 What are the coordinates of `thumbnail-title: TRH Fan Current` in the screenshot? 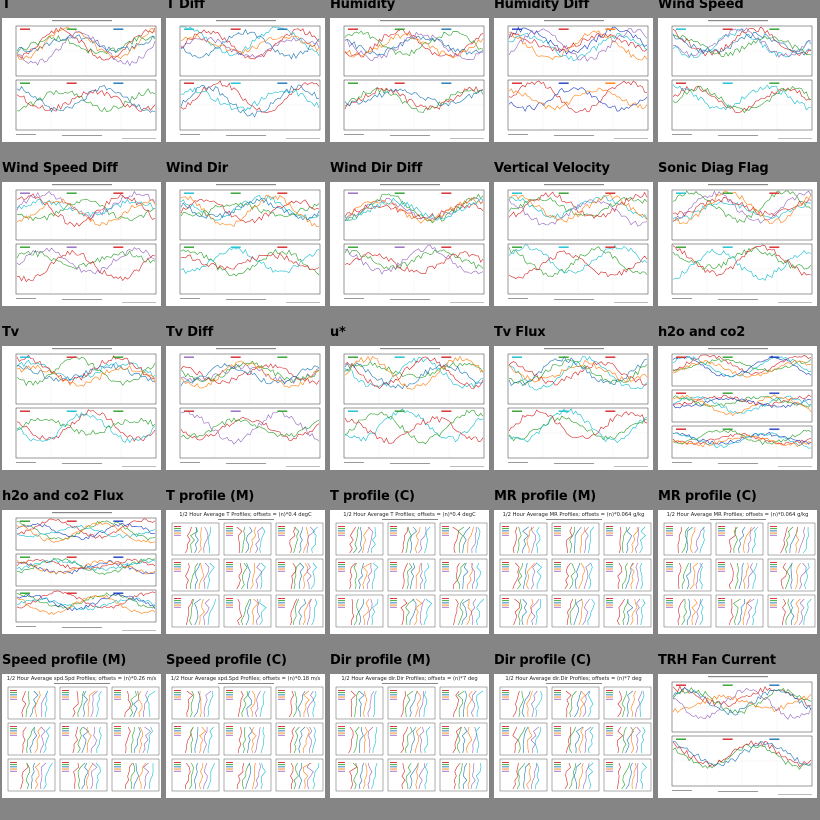 It's located at (717, 660).